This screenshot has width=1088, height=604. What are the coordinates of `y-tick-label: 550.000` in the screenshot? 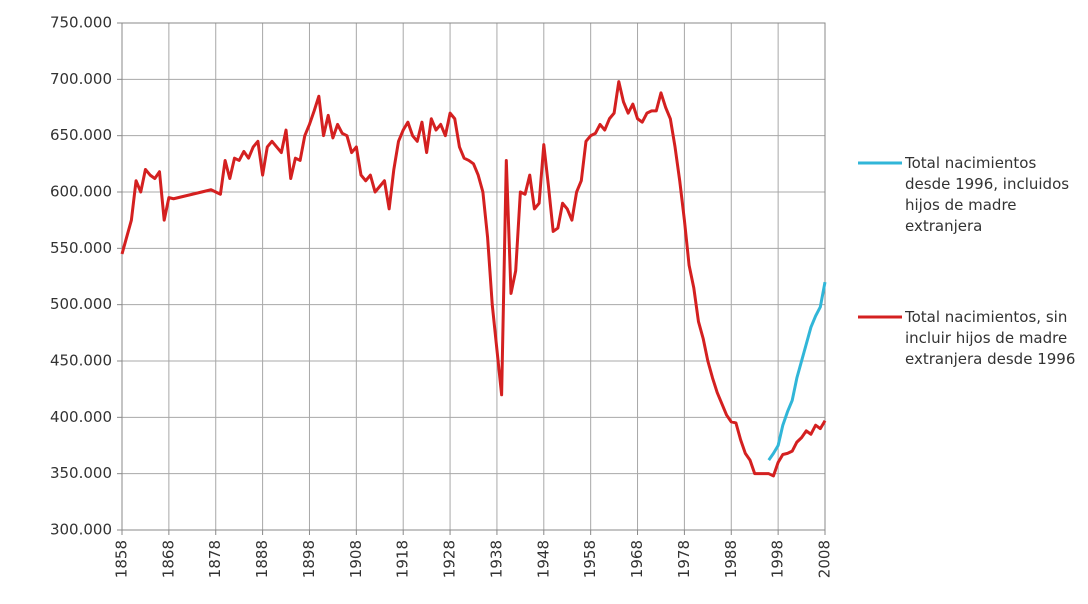 It's located at (81, 248).